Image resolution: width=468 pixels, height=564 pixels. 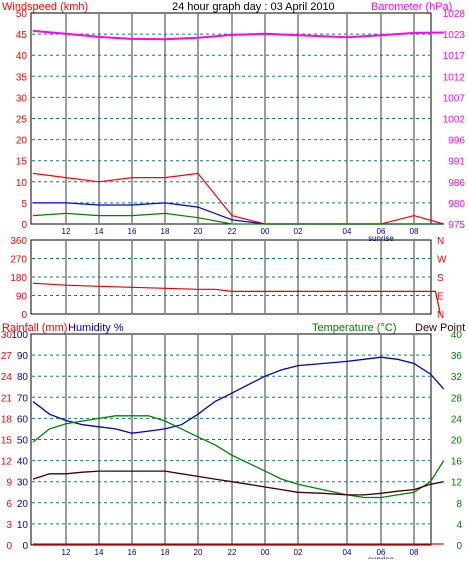 What do you see at coordinates (165, 552) in the screenshot?
I see `x-tick-p3-18: 18` at bounding box center [165, 552].